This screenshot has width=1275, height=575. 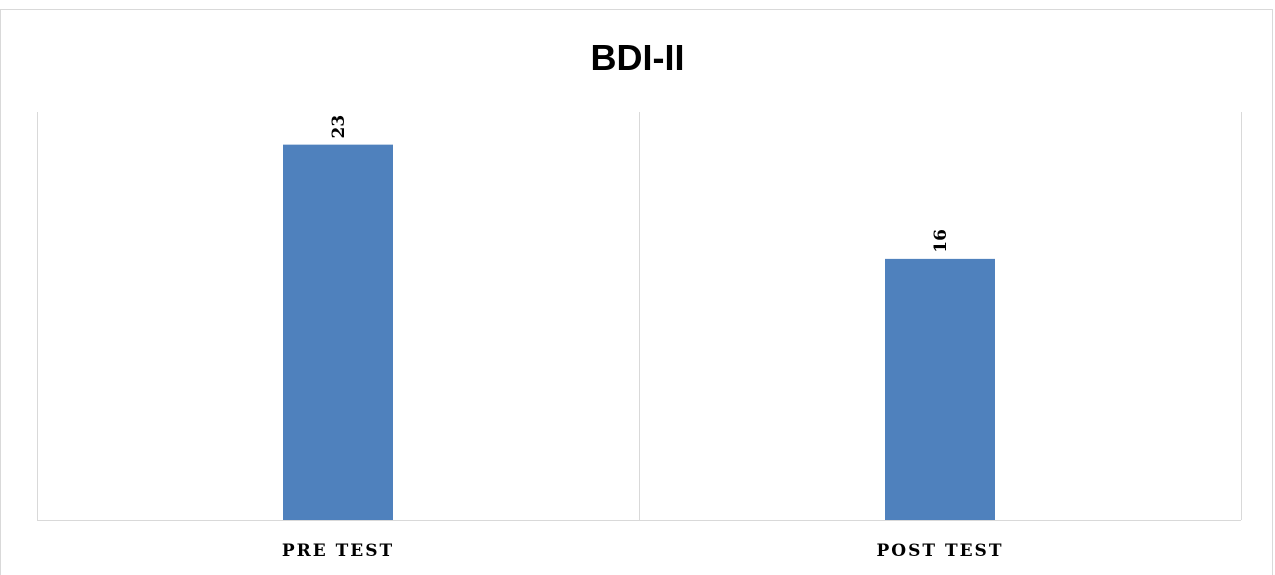 I want to click on bar-post-test, so click(x=940, y=389).